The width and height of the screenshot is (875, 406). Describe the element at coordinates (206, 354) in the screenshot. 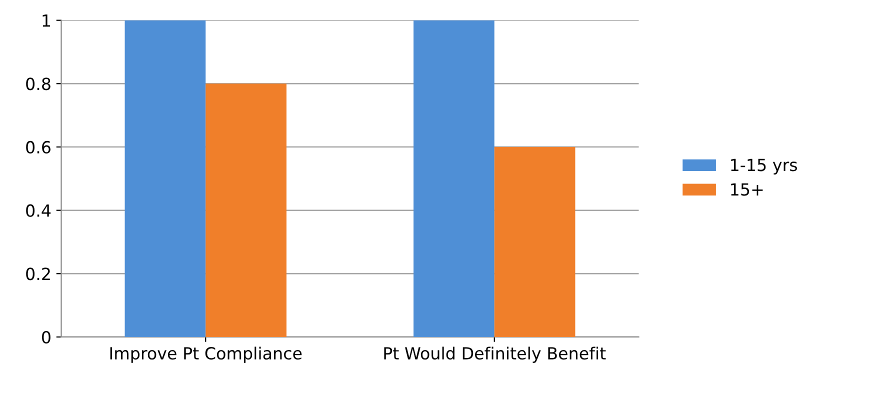

I see `x-tick-label: Improve Pt Compliance` at that location.